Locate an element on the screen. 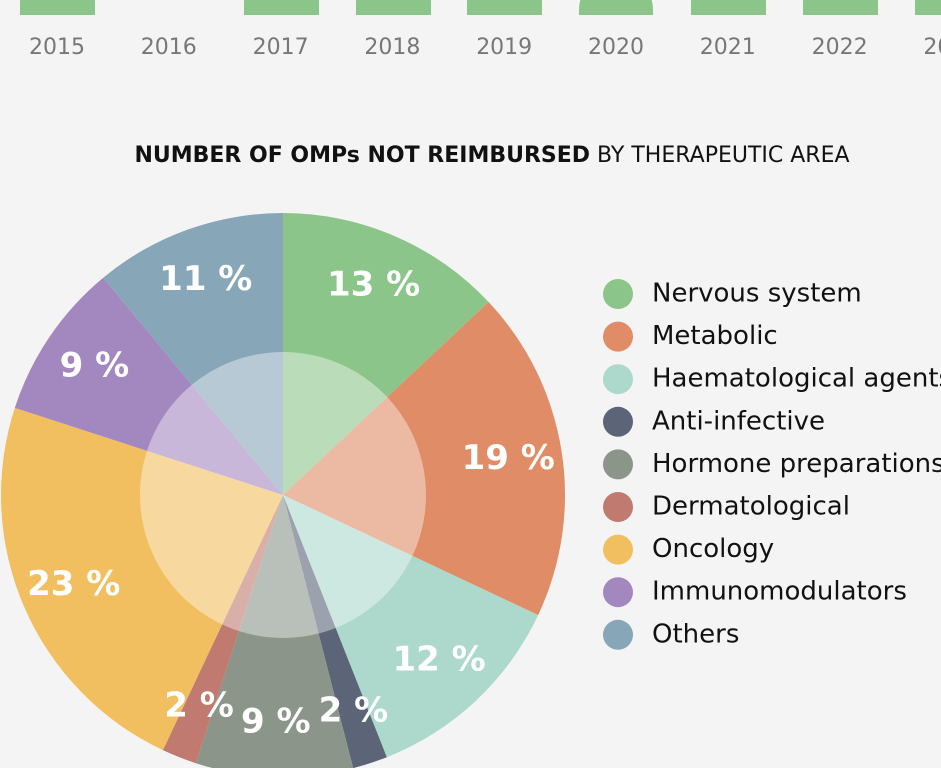 Image resolution: width=941 pixels, height=768 pixels. x-tick-label: 2015 is located at coordinates (57, 47).